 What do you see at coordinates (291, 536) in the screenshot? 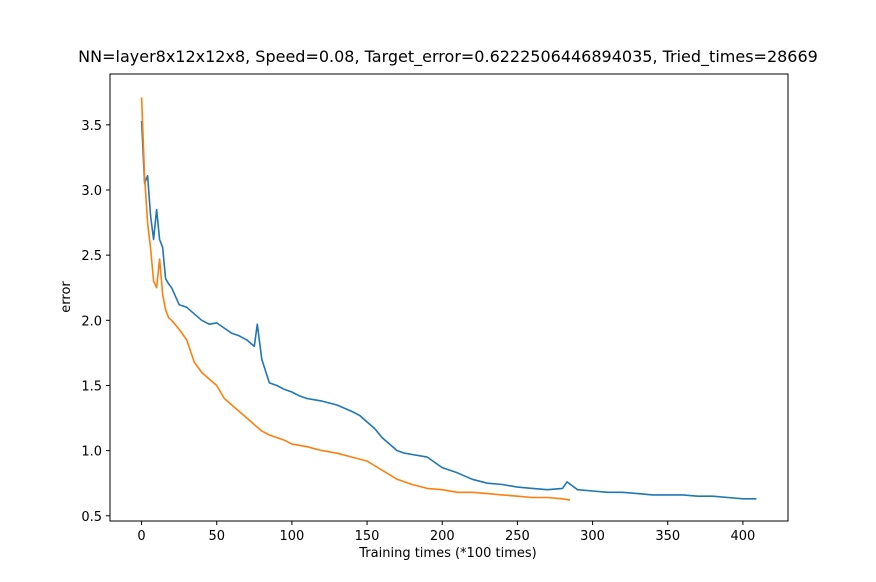
I see `x-tick-label: 100` at bounding box center [291, 536].